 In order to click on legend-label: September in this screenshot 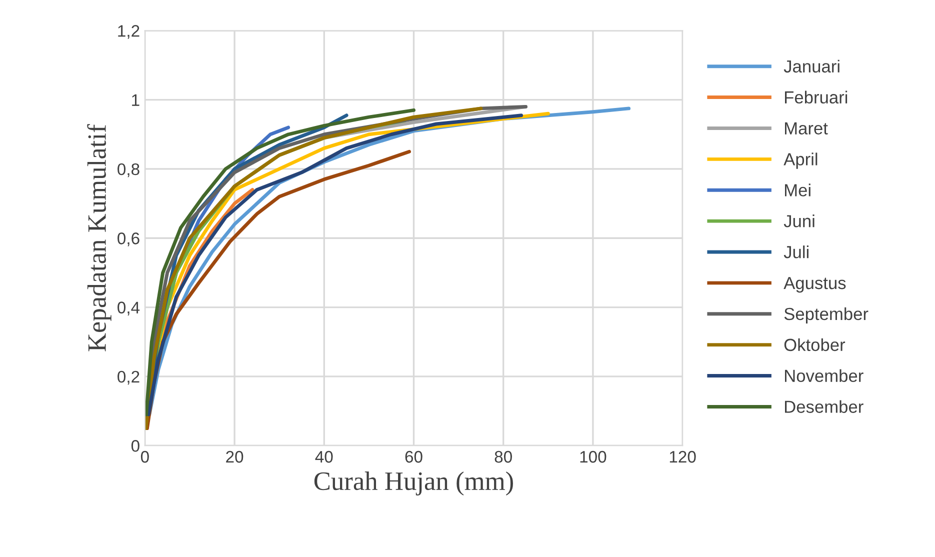, I will do `click(826, 315)`.